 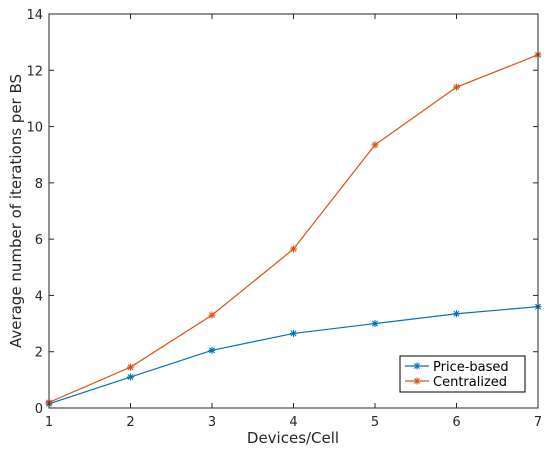 I want to click on y-tick-label: 4, so click(x=39, y=296).